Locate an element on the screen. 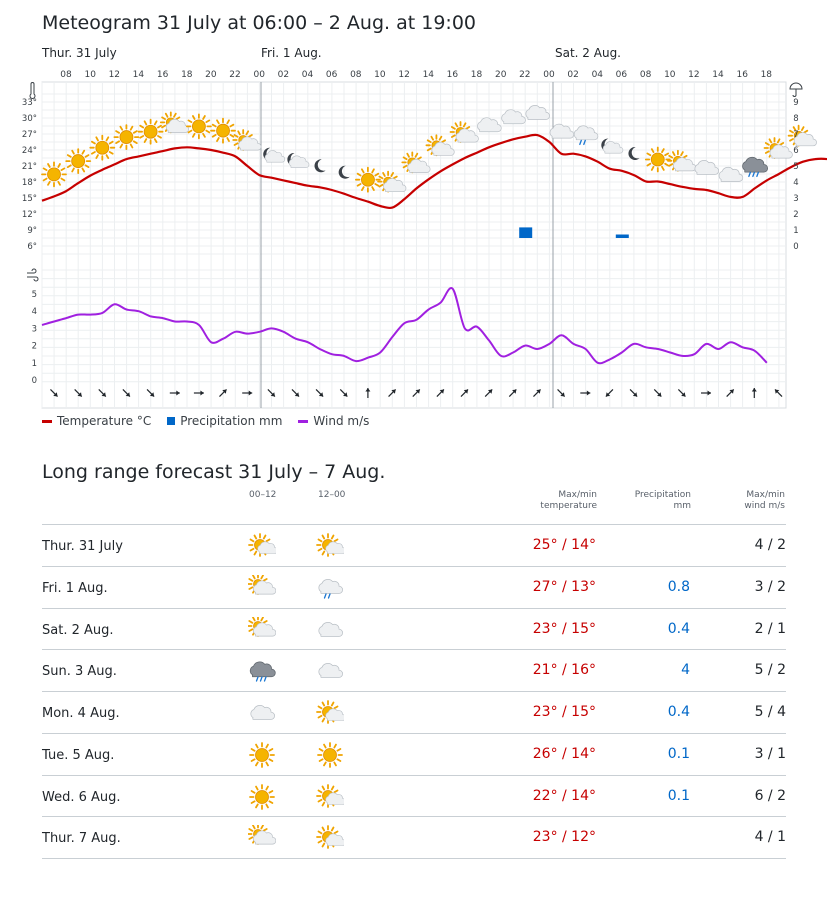  col-header-wind-line1: Max/min is located at coordinates (765, 495).